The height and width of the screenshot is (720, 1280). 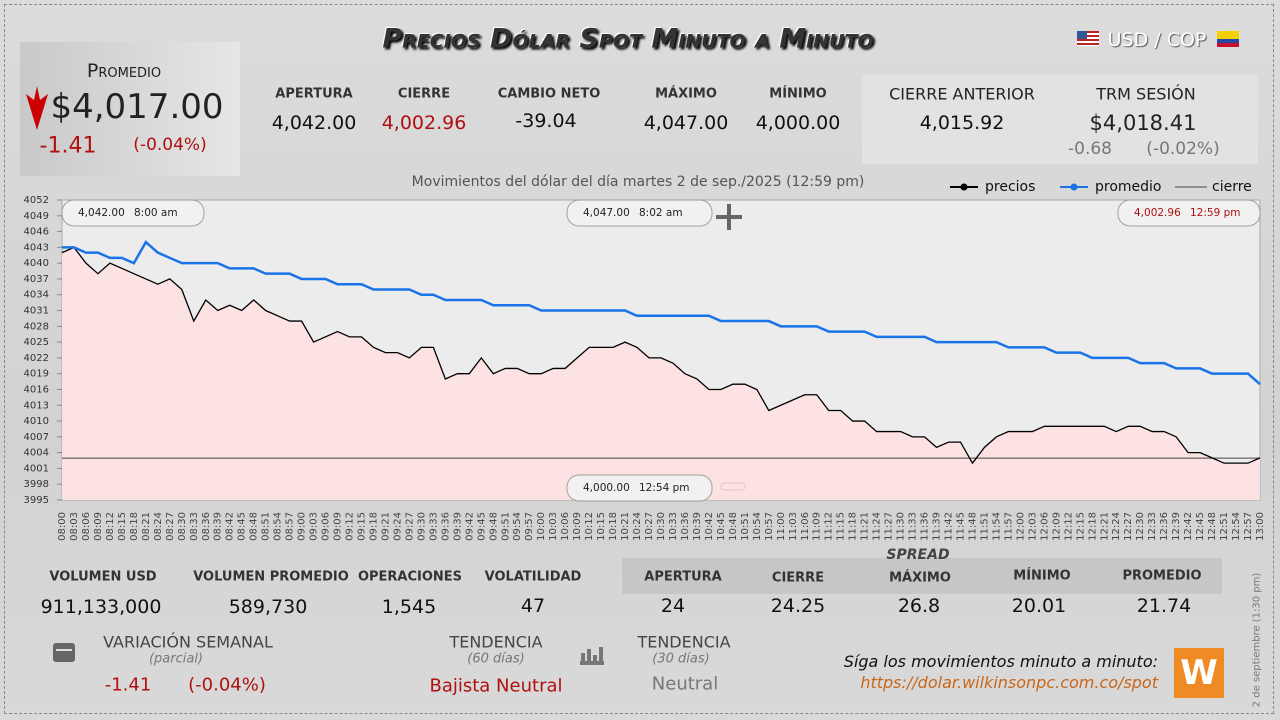 What do you see at coordinates (793, 526) in the screenshot?
I see `x-tick-label: 11:03` at bounding box center [793, 526].